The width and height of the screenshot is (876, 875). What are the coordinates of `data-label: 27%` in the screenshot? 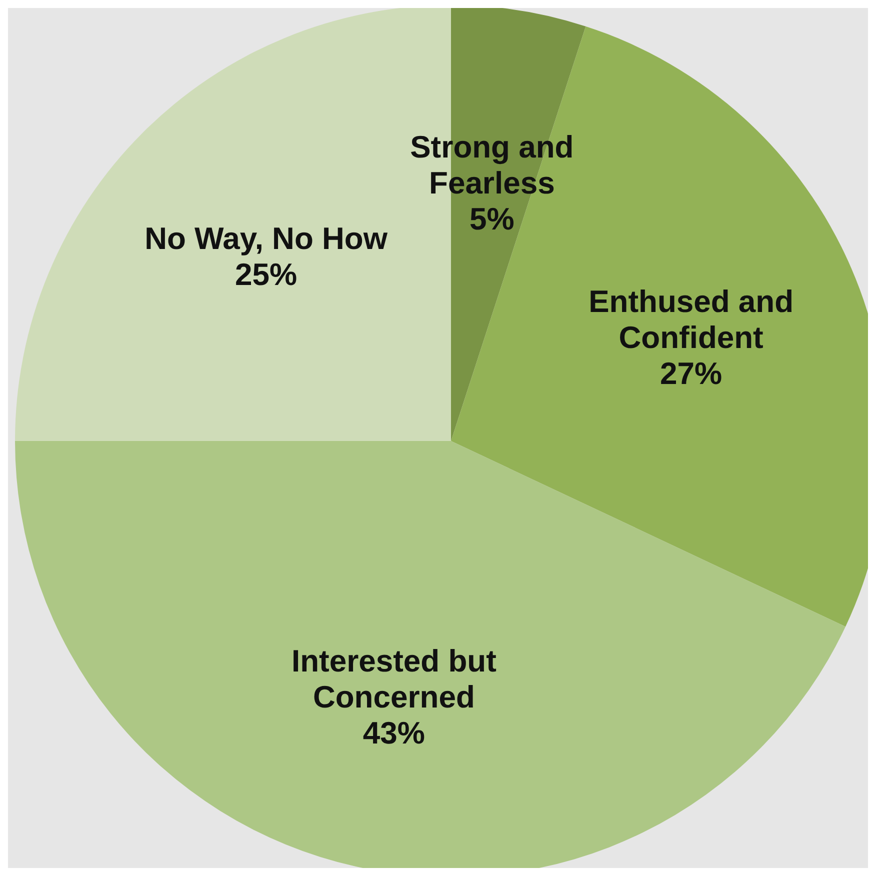 It's located at (691, 373).